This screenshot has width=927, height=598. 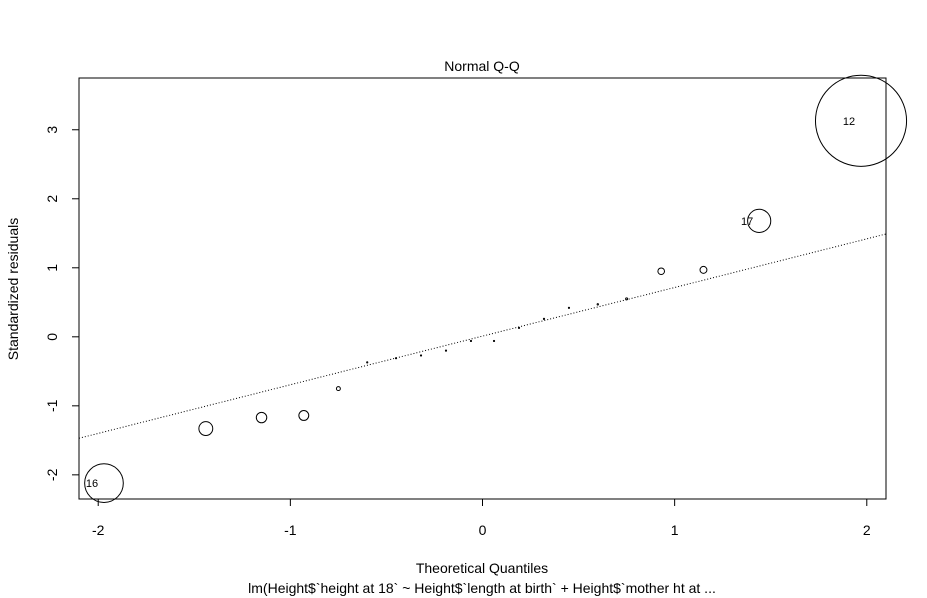 I want to click on chart-title: Normal Q-Q, so click(x=482, y=66).